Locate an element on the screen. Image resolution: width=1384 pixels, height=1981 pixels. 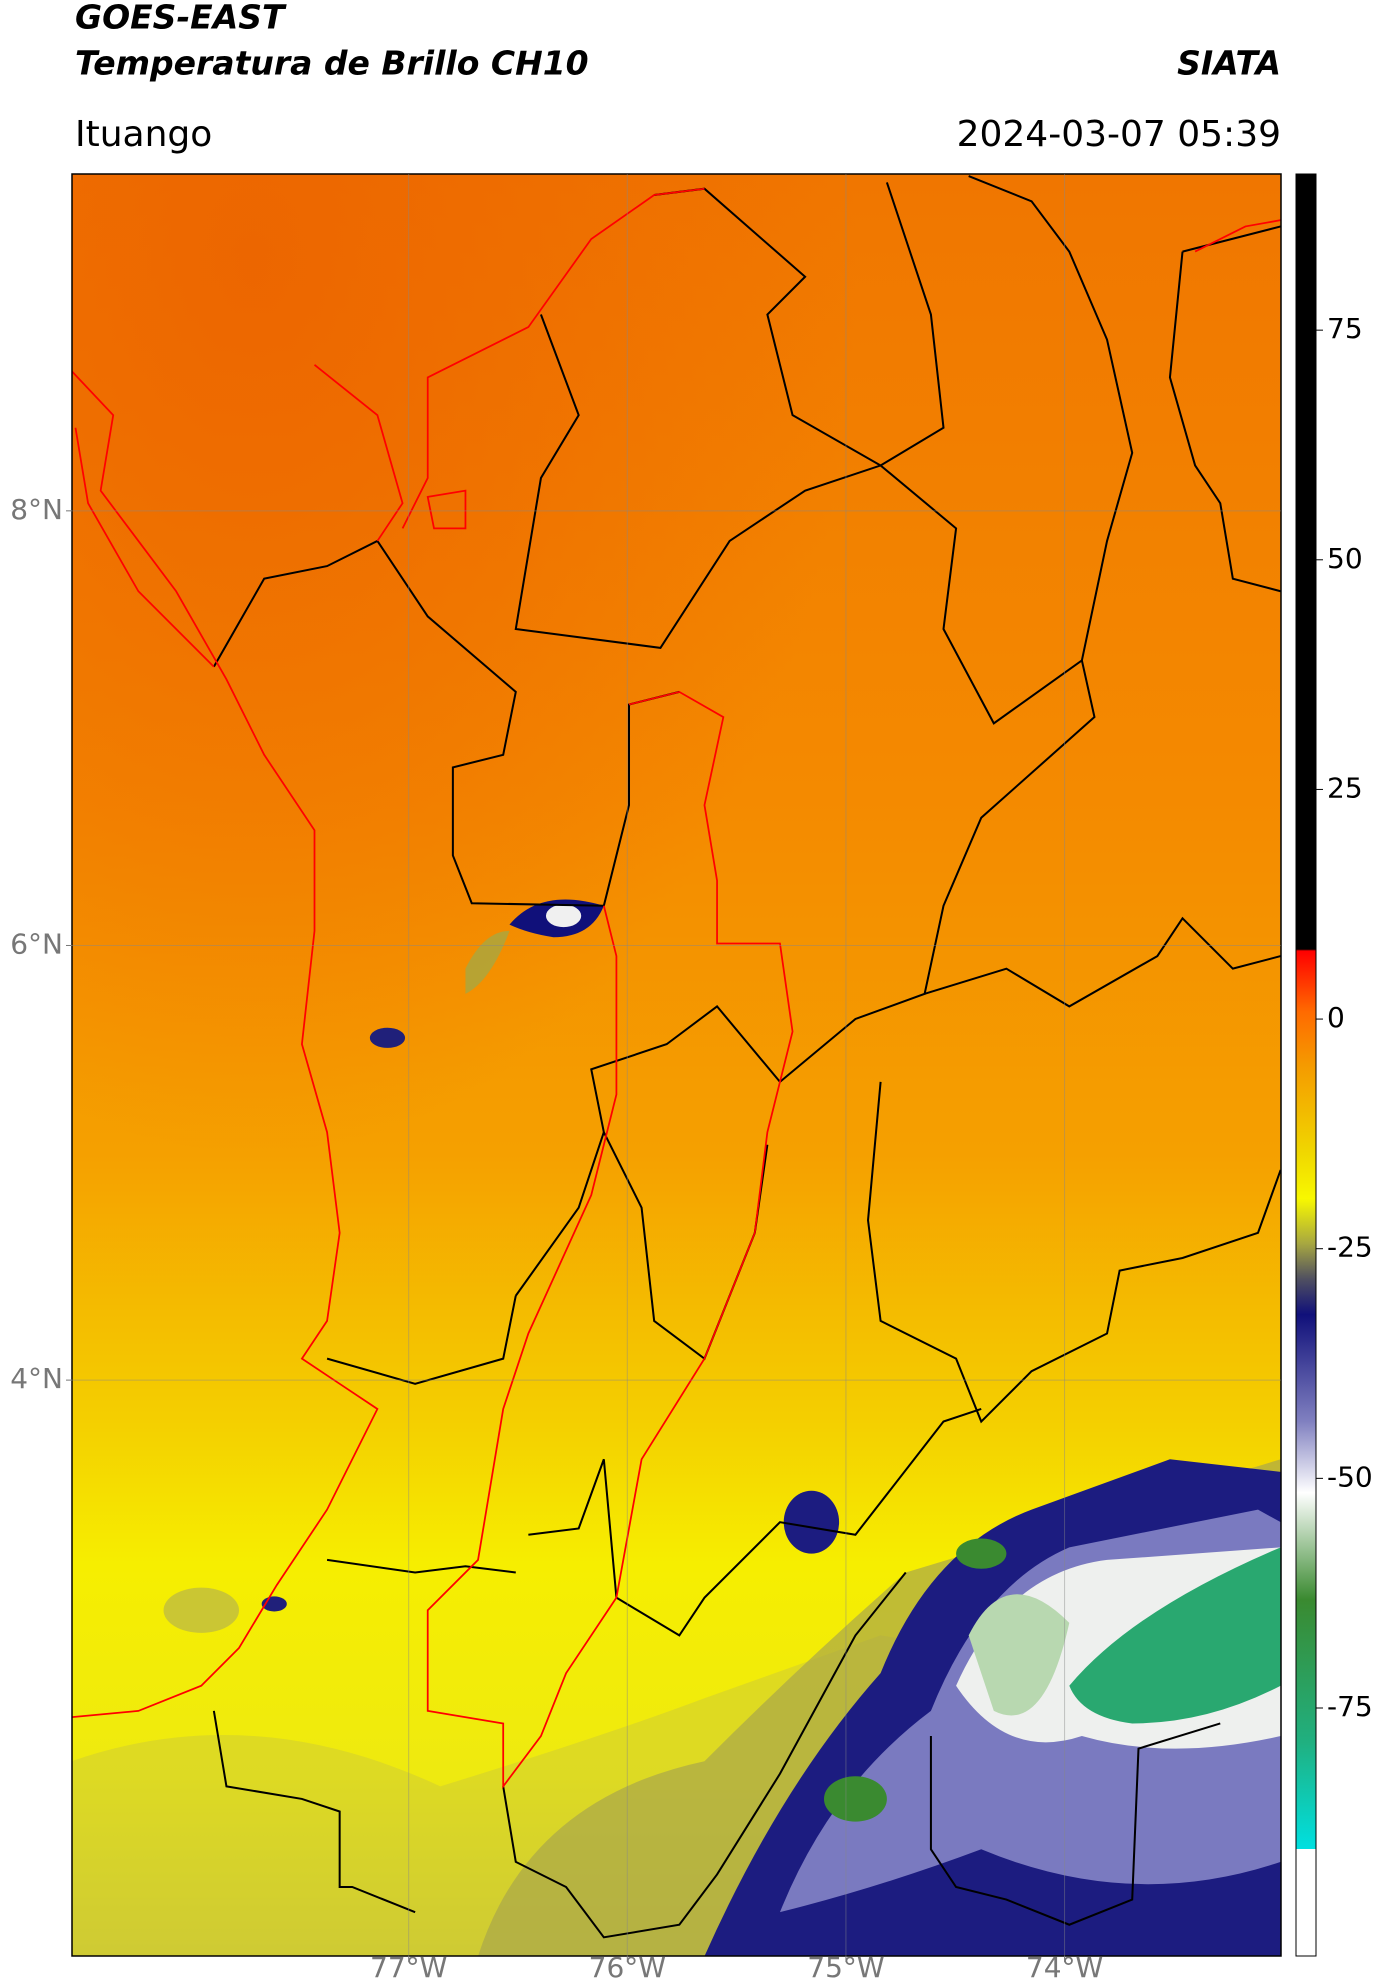
y-tick-label: 4°N is located at coordinates (36, 1378).